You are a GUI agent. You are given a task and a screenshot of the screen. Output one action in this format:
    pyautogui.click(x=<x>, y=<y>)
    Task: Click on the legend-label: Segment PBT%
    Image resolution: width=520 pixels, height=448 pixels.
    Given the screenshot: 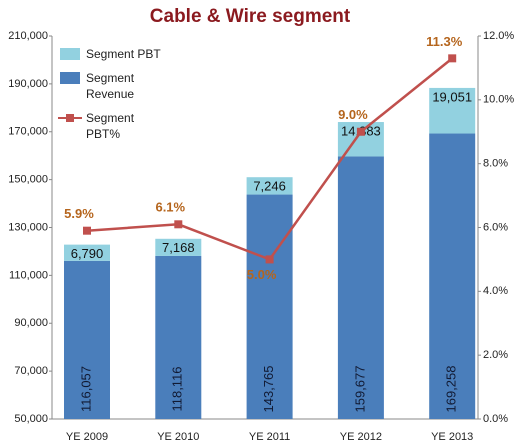 What is the action you would take?
    pyautogui.click(x=110, y=126)
    